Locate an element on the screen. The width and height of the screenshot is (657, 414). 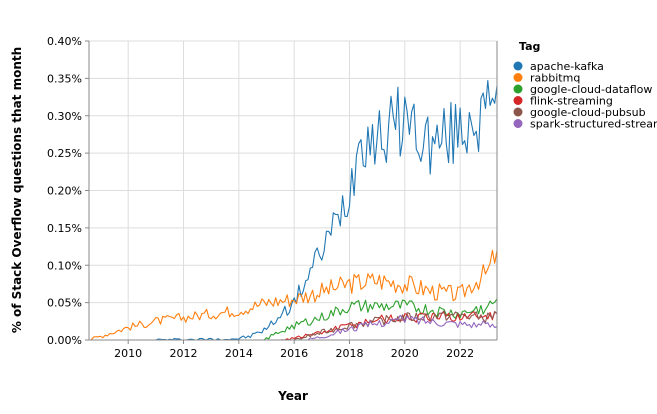
y-tick-label: 0.20% is located at coordinates (64, 191).